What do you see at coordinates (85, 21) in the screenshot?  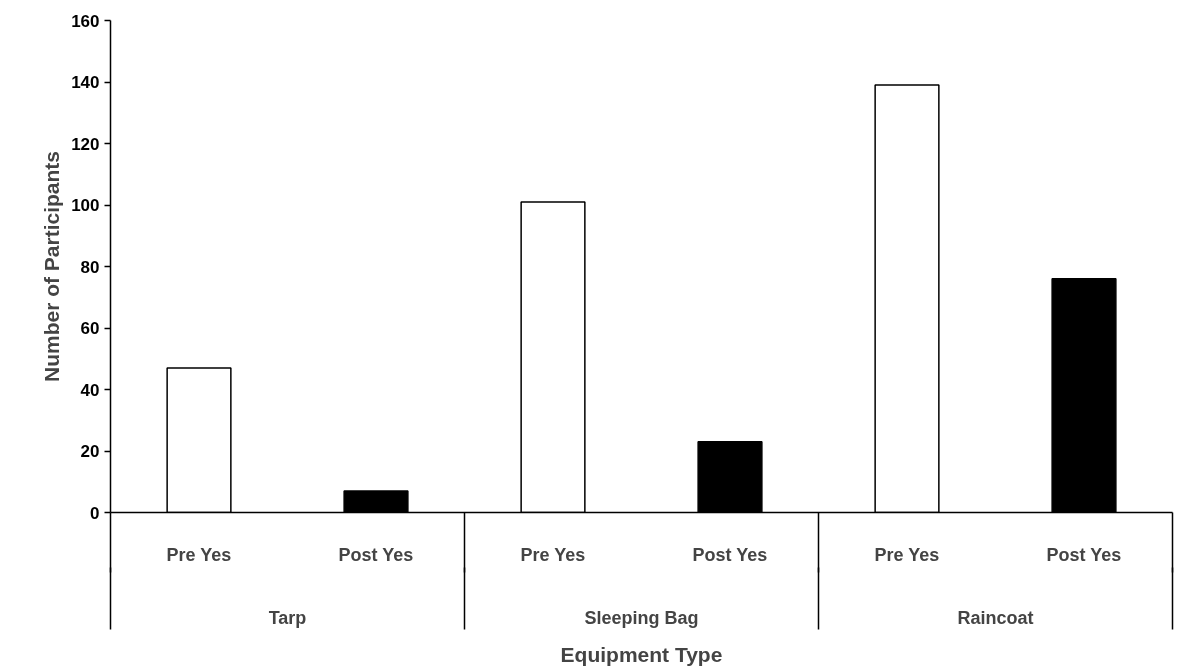 I see `y-tick-label: 160` at bounding box center [85, 21].